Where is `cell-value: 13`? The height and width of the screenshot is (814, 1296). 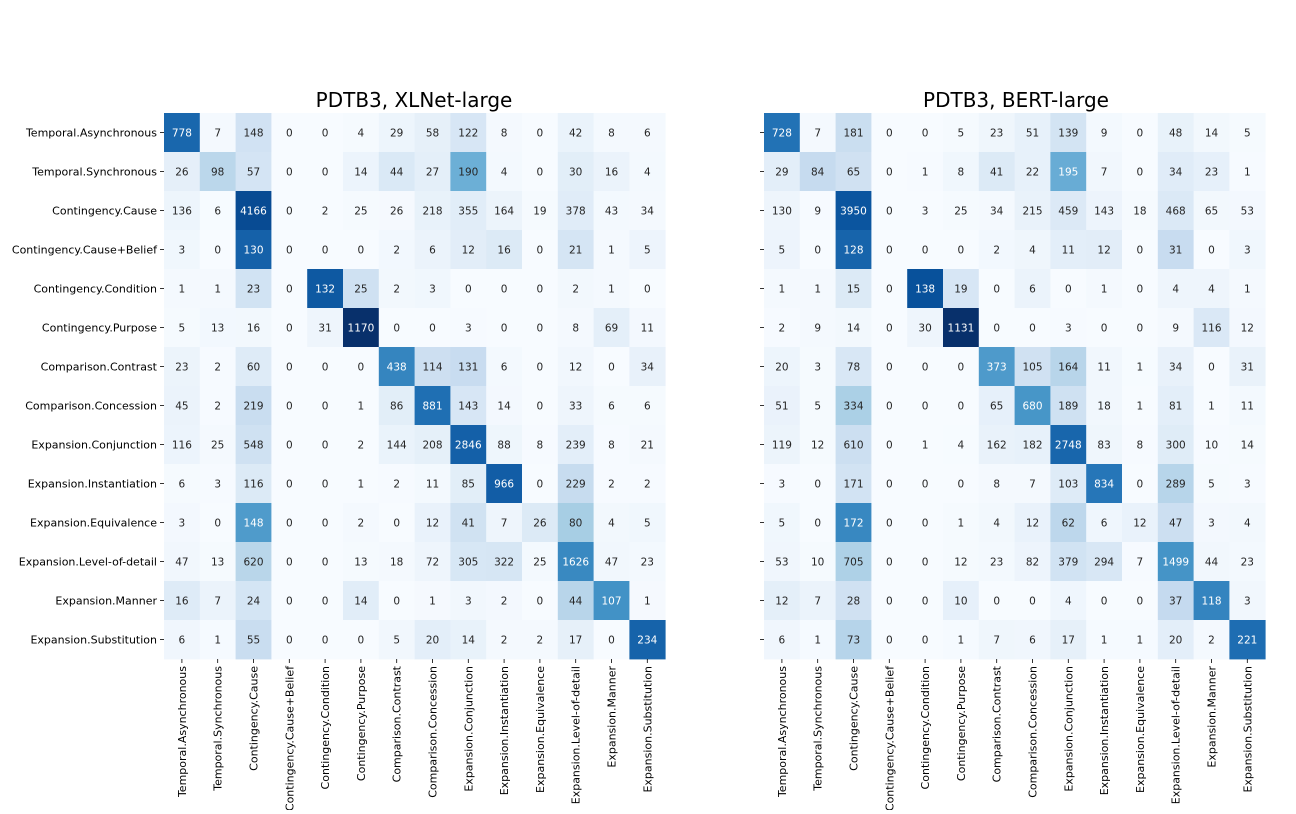
cell-value: 13 is located at coordinates (217, 563).